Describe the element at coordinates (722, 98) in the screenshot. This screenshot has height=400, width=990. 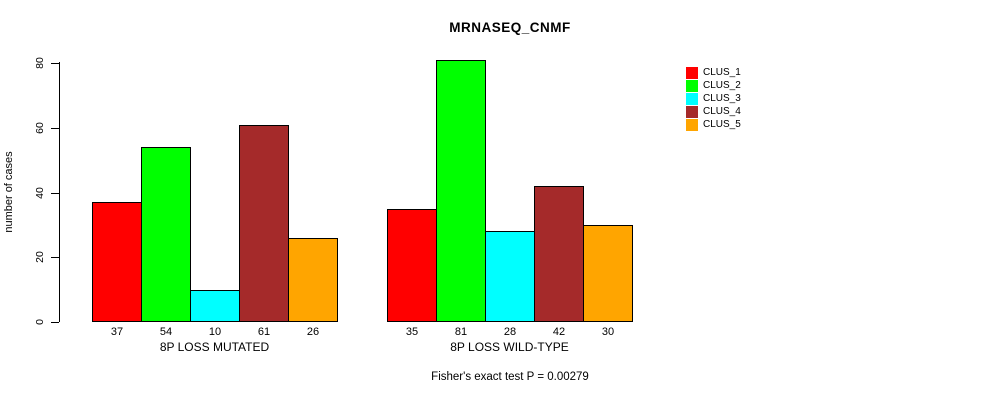
I see `legend-label: CLUS_3` at that location.